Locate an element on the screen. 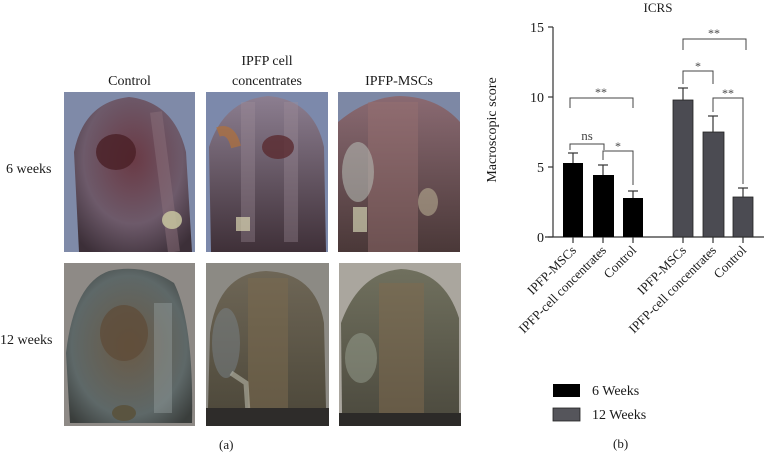 This screenshot has width=764, height=456. column-title-cell-concentrates: IPFP cell concentrates is located at coordinates (267, 72).